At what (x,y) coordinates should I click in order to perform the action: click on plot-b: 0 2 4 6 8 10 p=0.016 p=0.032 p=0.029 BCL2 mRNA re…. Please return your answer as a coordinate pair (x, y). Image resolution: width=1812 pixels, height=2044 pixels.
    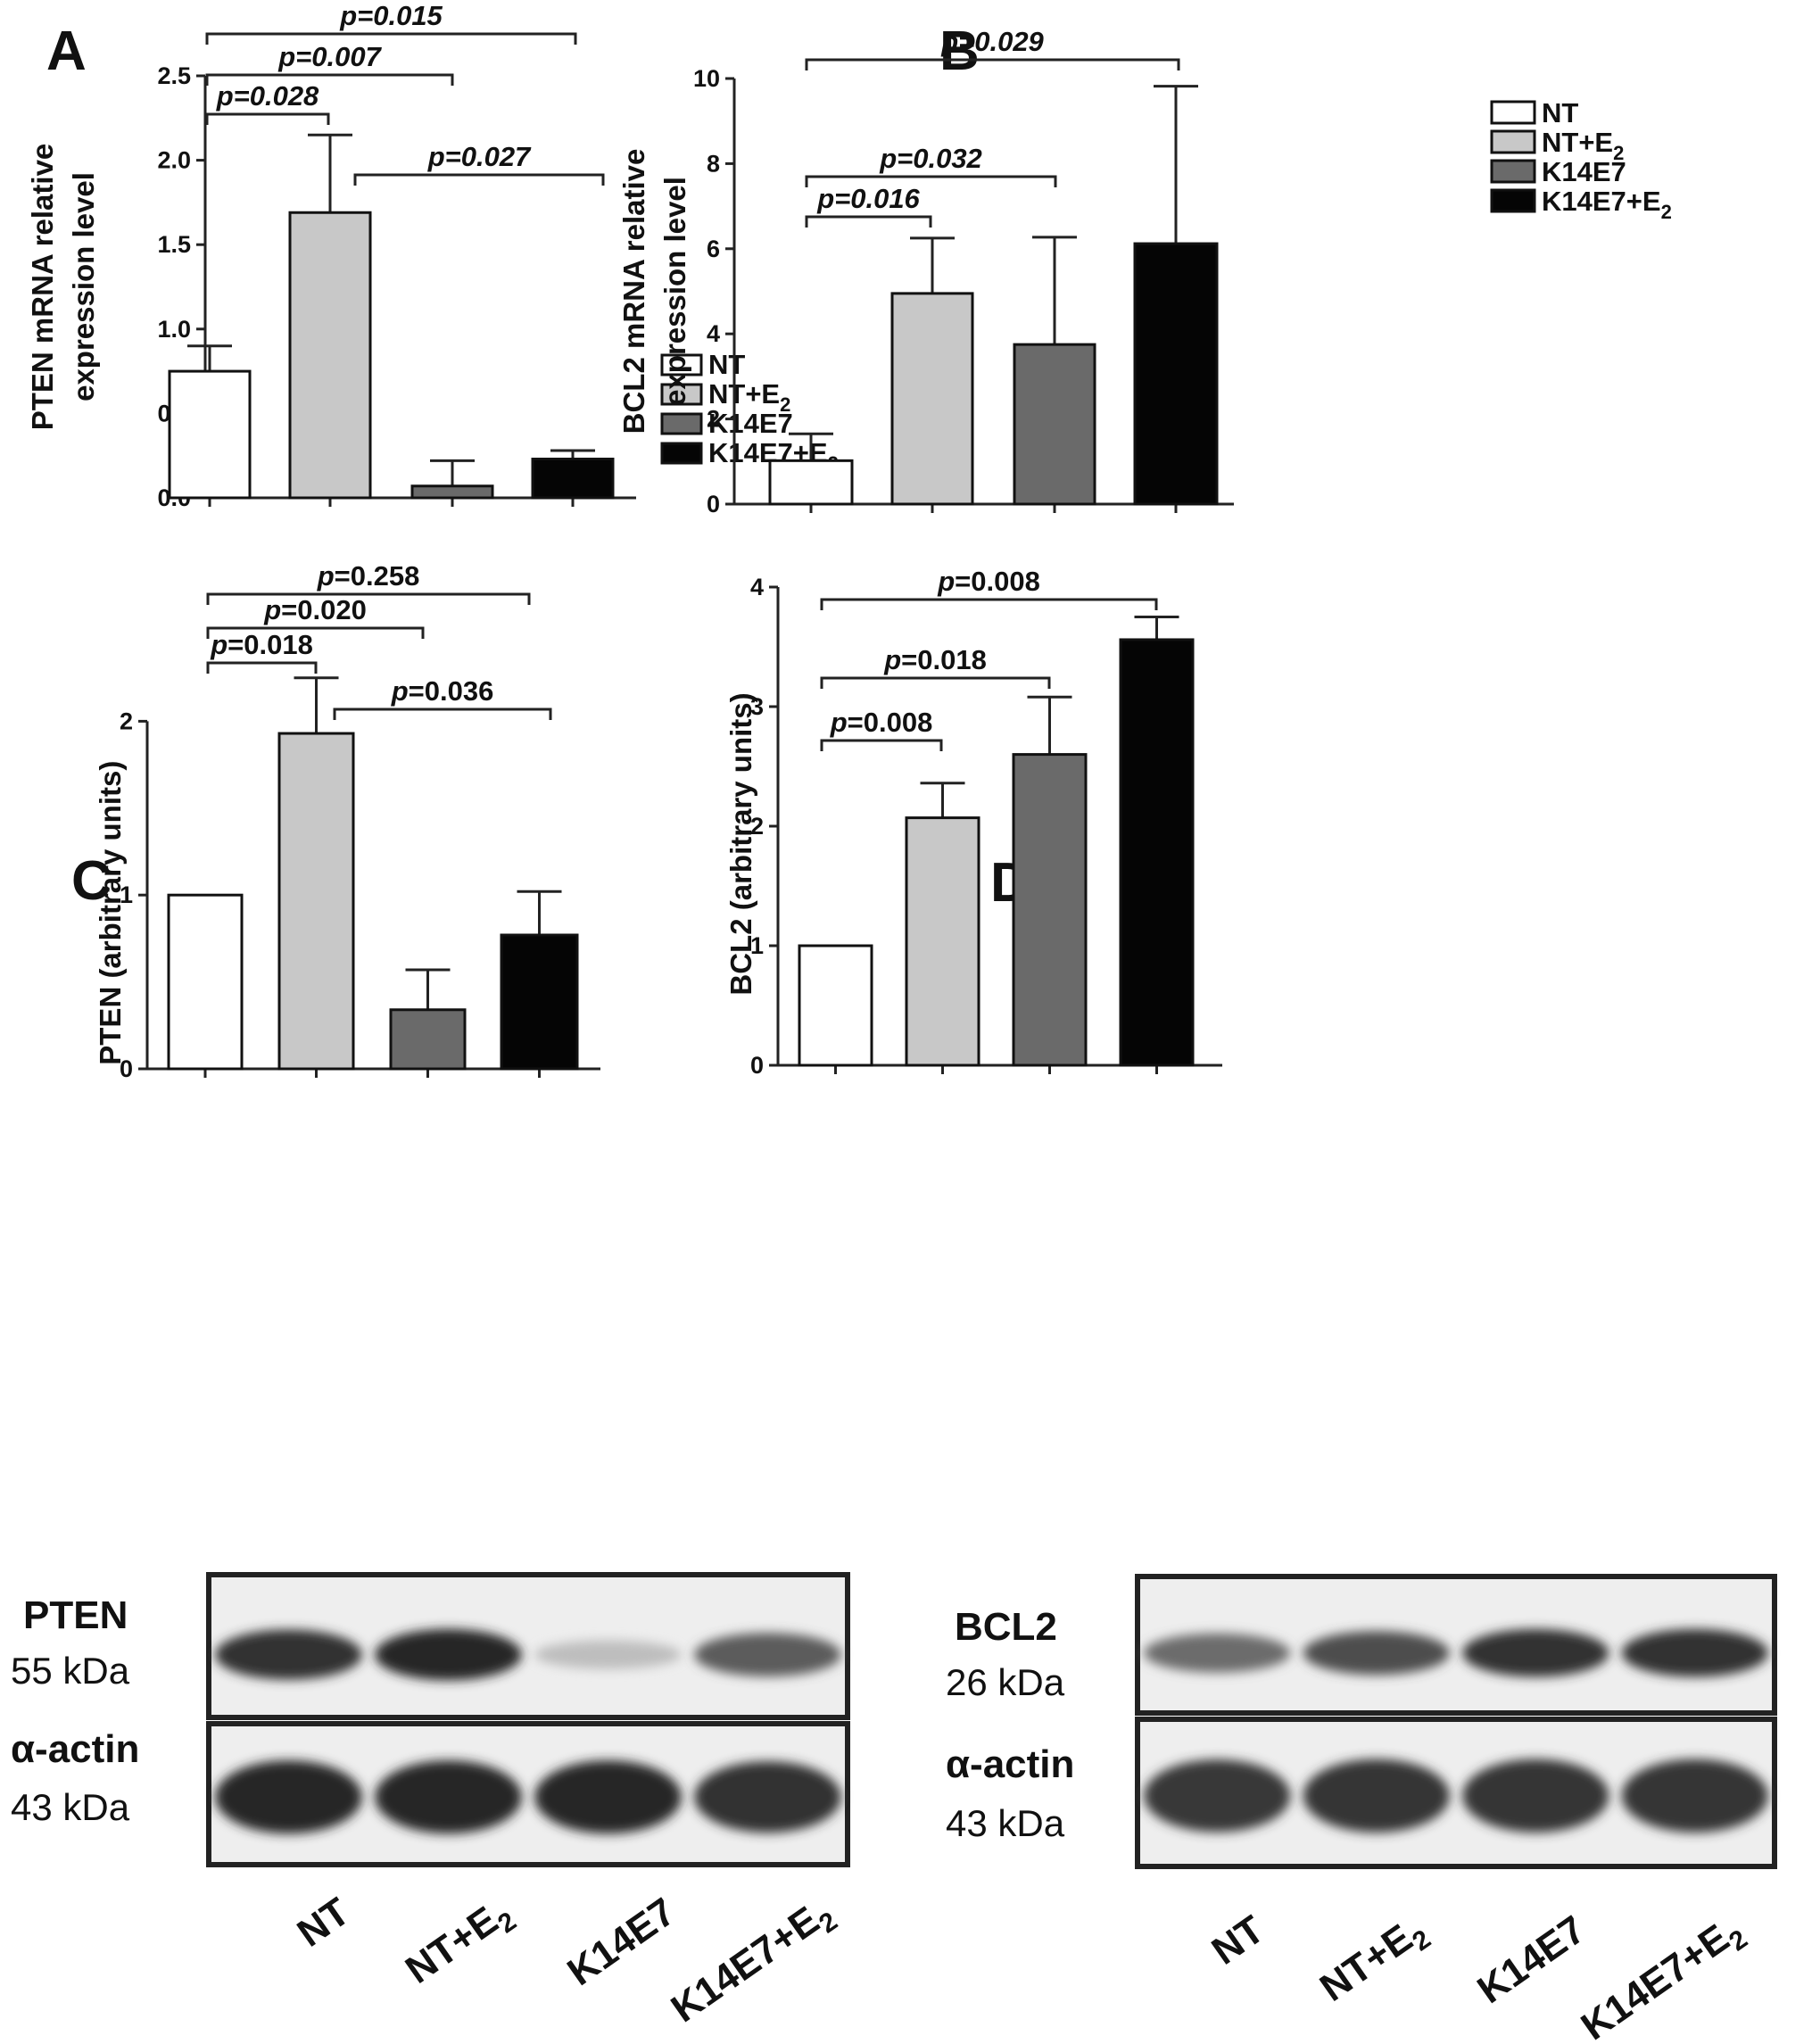
    Looking at the image, I should click on (1144, 271).